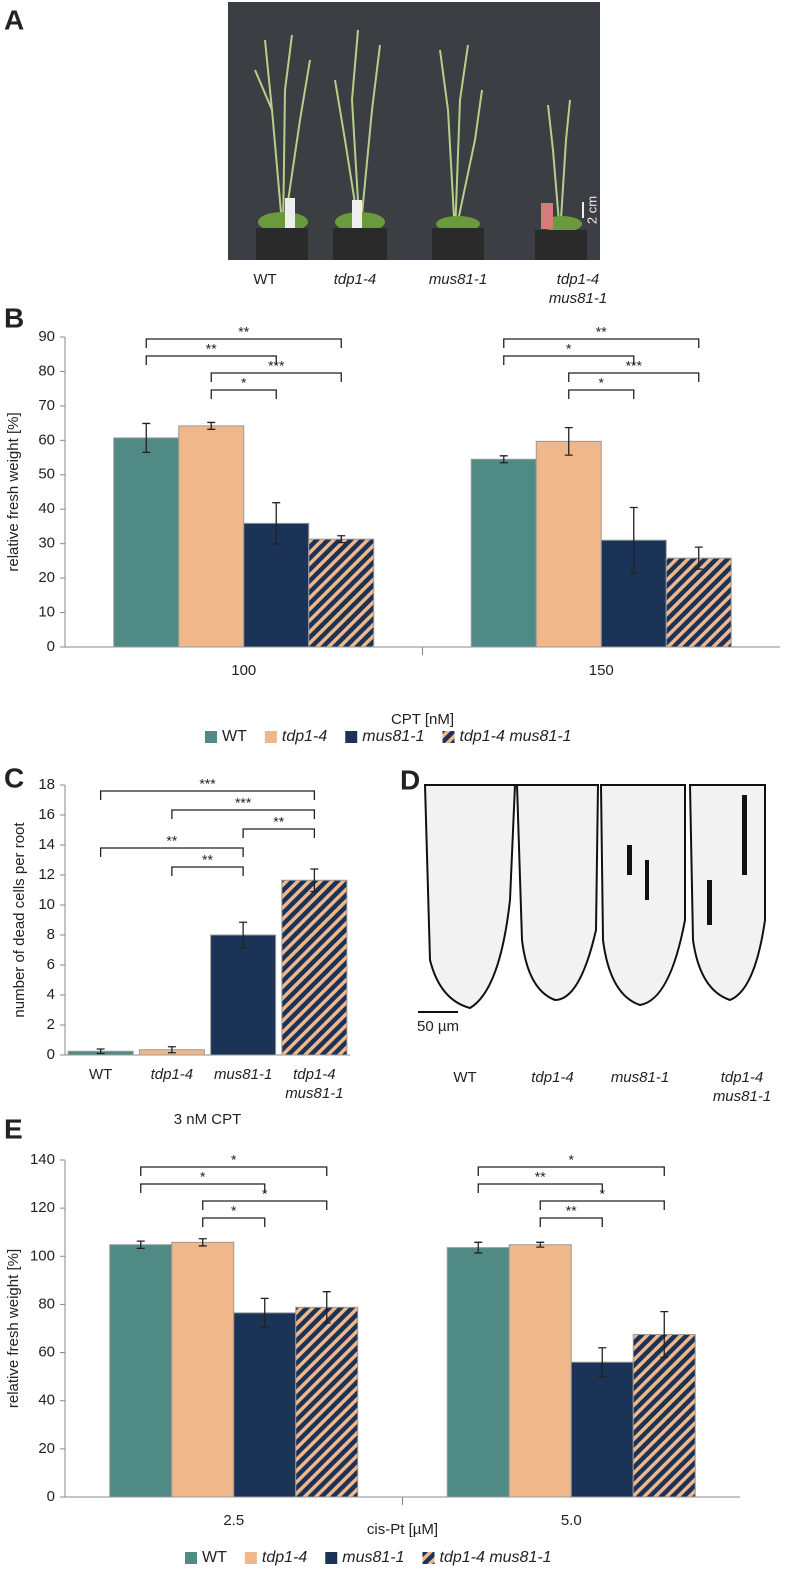 This screenshot has width=789, height=1583. What do you see at coordinates (46, 543) in the screenshot?
I see `y-tick-label: 30` at bounding box center [46, 543].